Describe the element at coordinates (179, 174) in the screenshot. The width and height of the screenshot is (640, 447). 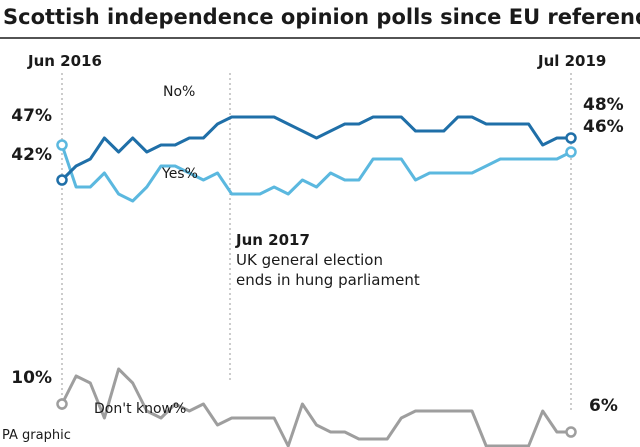
I see `yes-series-label: Yes%` at that location.